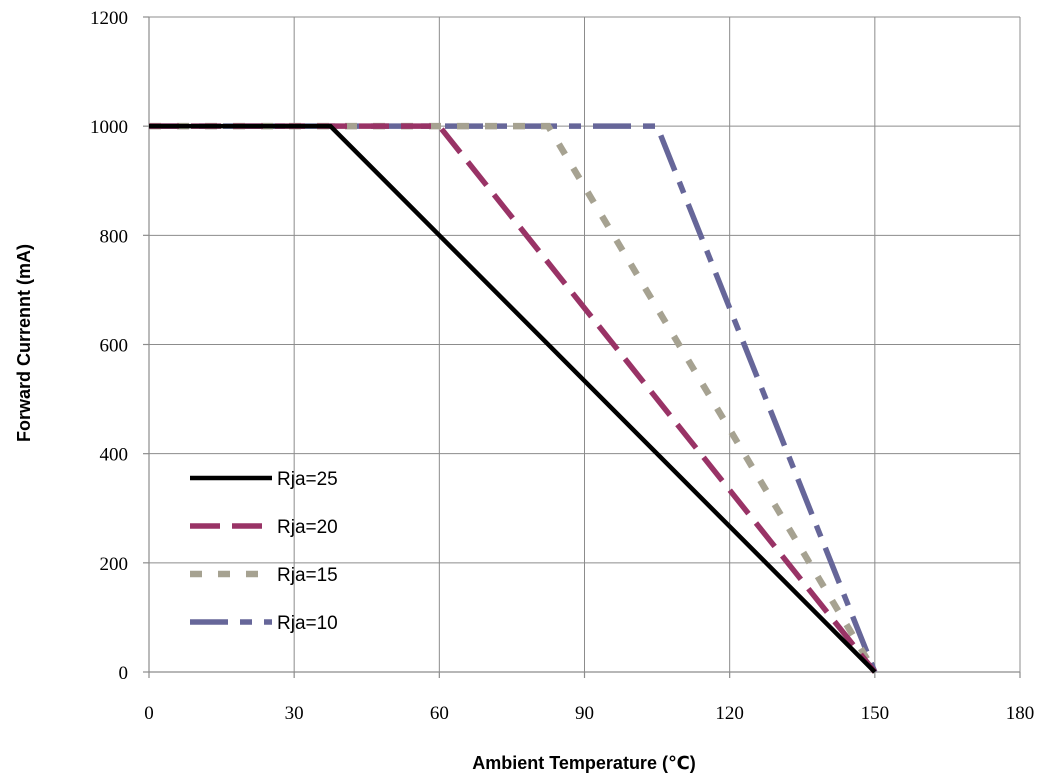 The height and width of the screenshot is (778, 1046). I want to click on x-tick-label: 120, so click(729, 713).